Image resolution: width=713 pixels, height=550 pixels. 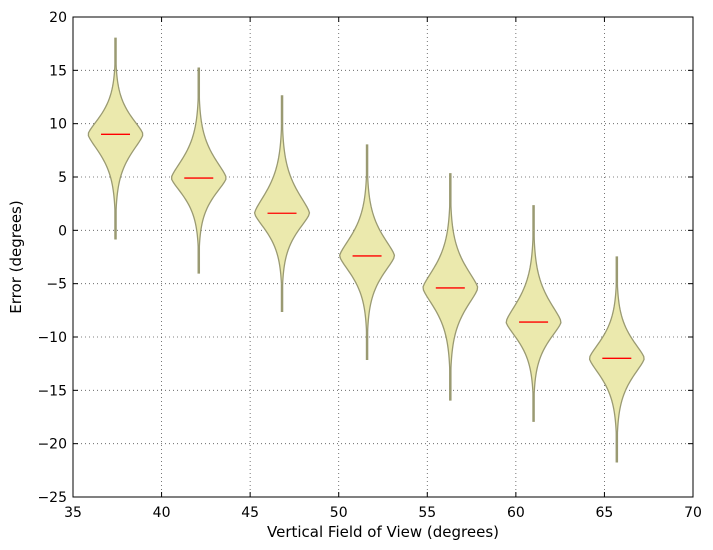 What do you see at coordinates (73, 513) in the screenshot?
I see `x-tick-label: 35` at bounding box center [73, 513].